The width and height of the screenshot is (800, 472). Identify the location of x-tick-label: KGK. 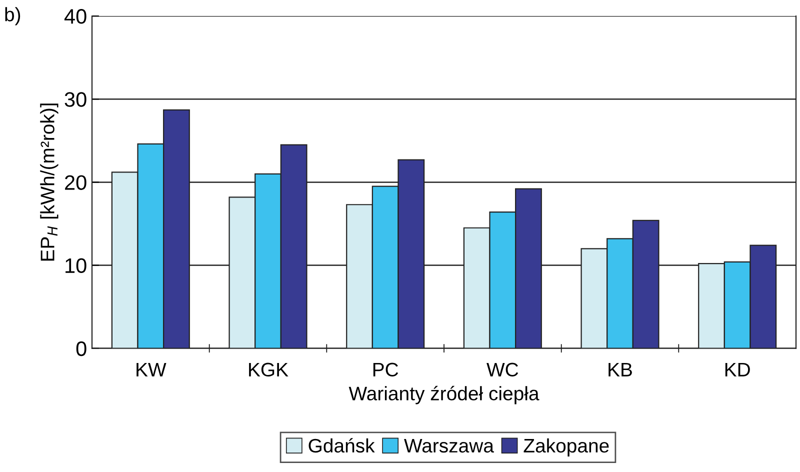
(268, 369).